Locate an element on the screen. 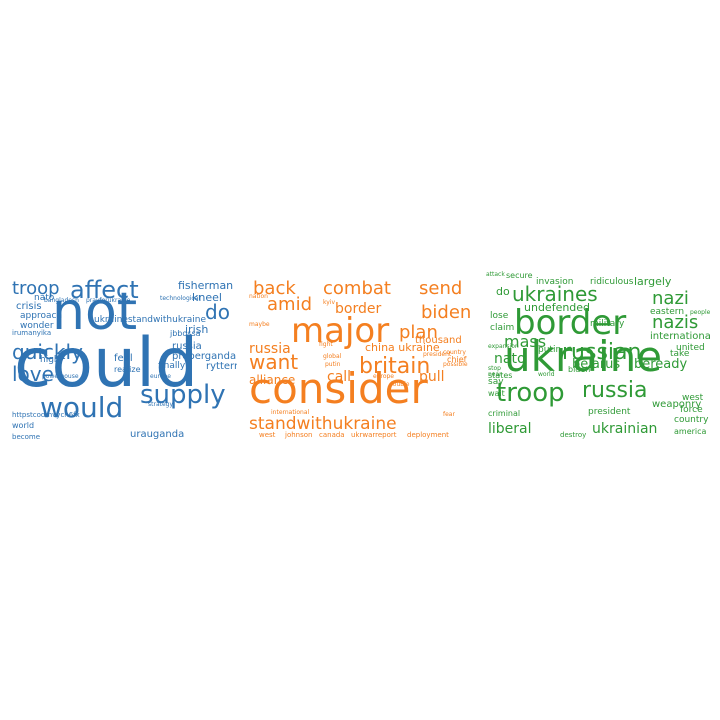 Image resolution: width=720 pixels, height=720 pixels. word: combat is located at coordinates (357, 288).